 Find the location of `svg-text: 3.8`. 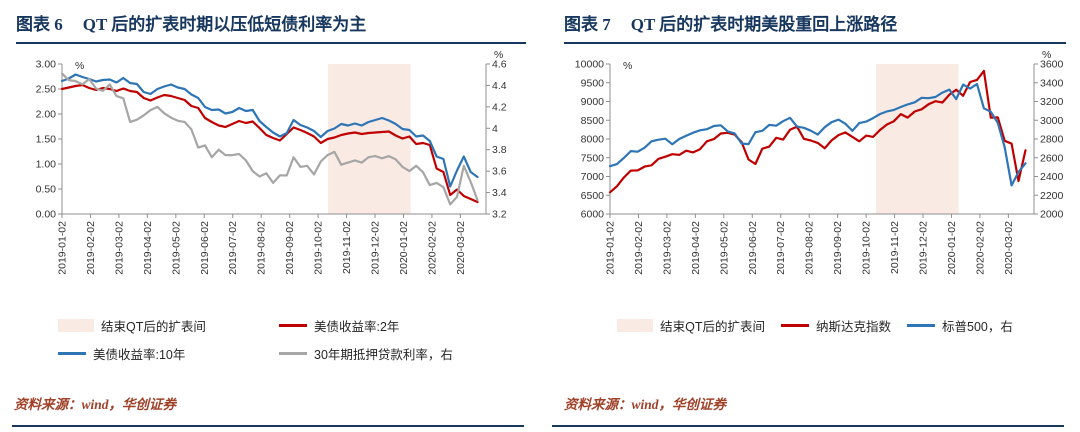

svg-text: 3.8 is located at coordinates (499, 150).